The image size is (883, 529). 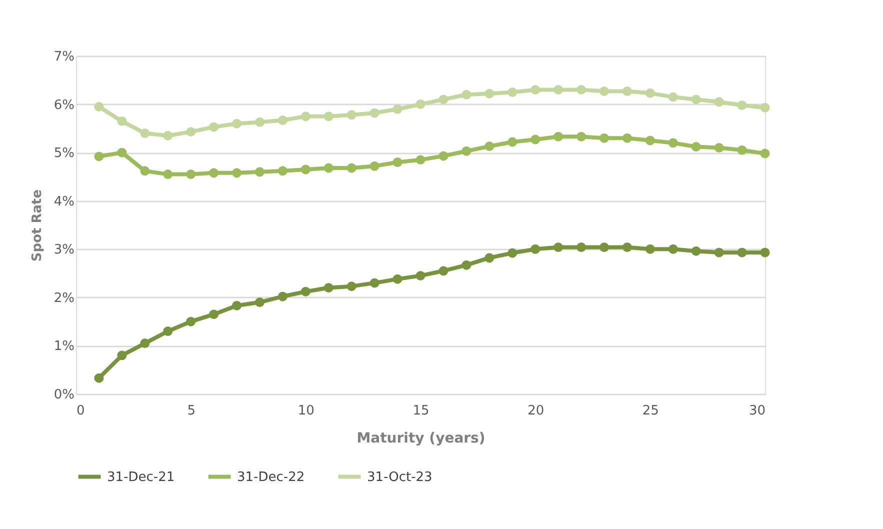 What do you see at coordinates (64, 57) in the screenshot?
I see `y-tick-label: 7%` at bounding box center [64, 57].